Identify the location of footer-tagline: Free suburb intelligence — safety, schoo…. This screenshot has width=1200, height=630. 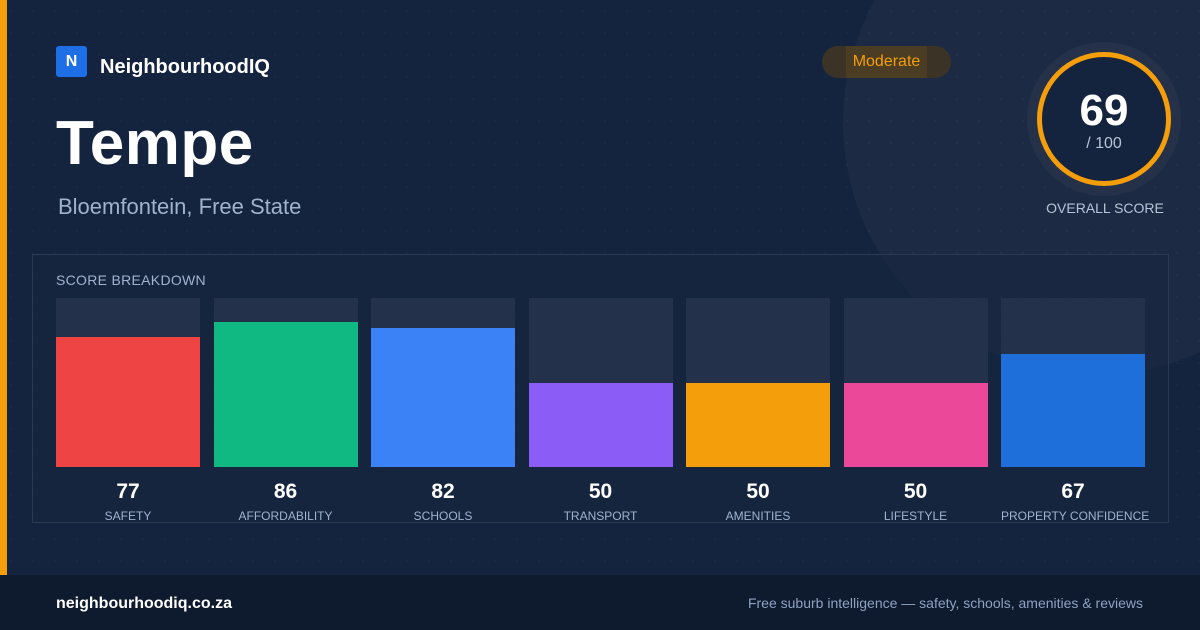
(945, 603).